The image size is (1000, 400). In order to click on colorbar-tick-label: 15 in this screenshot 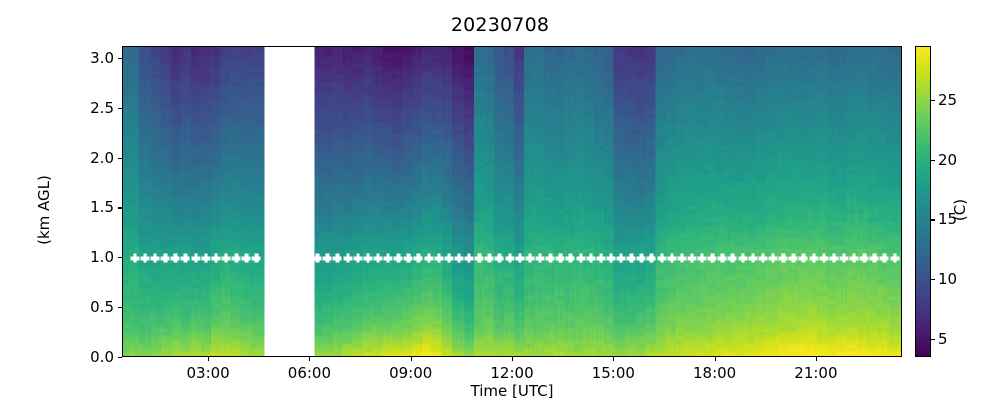, I will do `click(948, 219)`.